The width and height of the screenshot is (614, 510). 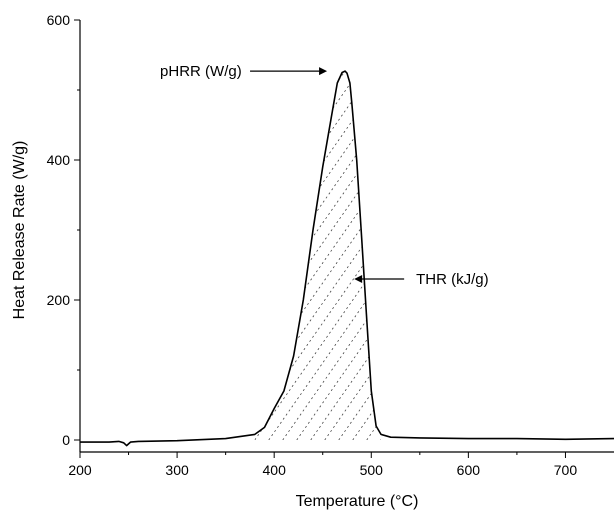 What do you see at coordinates (59, 160) in the screenshot?
I see `y-tick-label: 400` at bounding box center [59, 160].